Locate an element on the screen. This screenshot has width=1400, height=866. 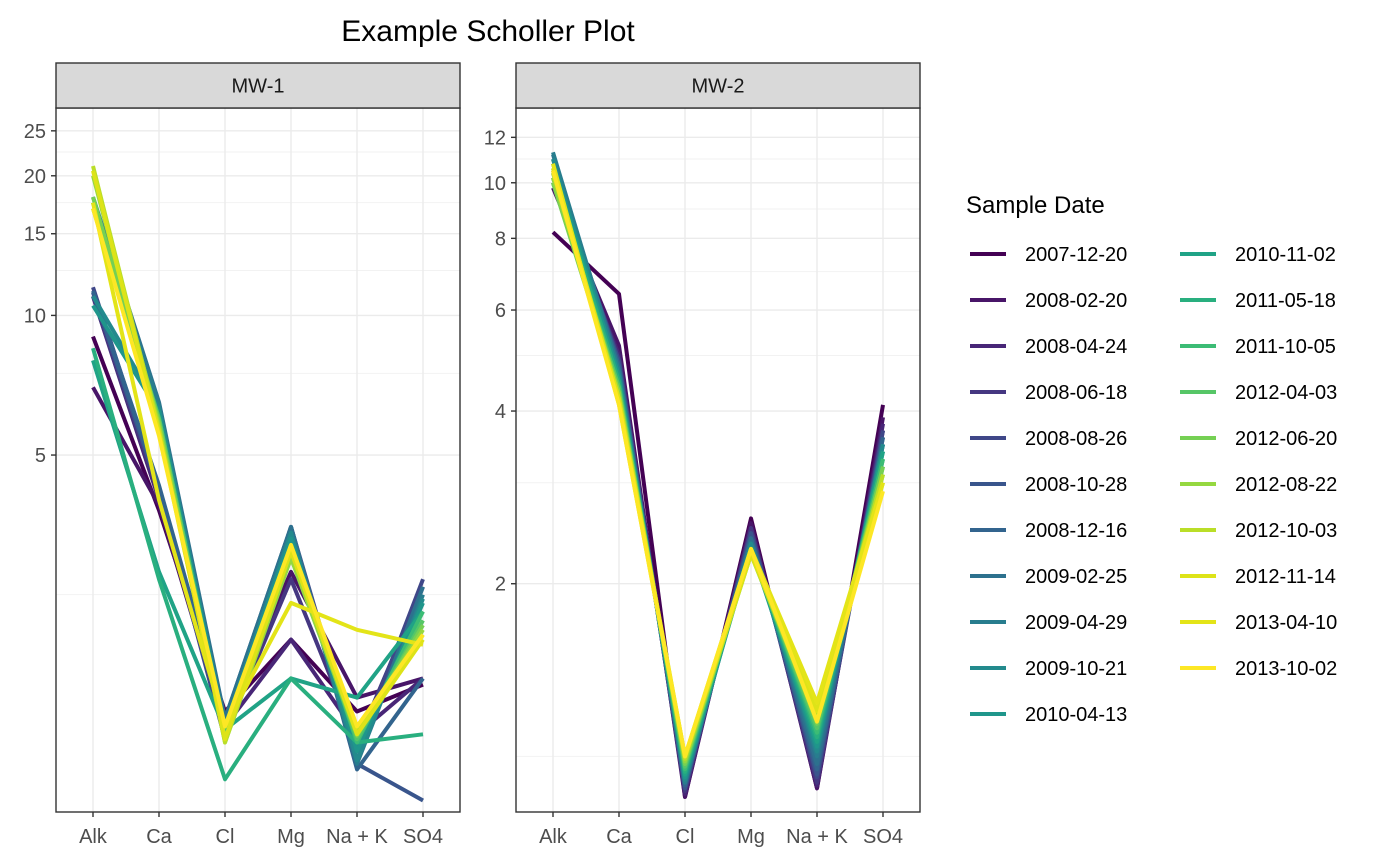
legend-item: 2013-04-10 is located at coordinates (1258, 623).